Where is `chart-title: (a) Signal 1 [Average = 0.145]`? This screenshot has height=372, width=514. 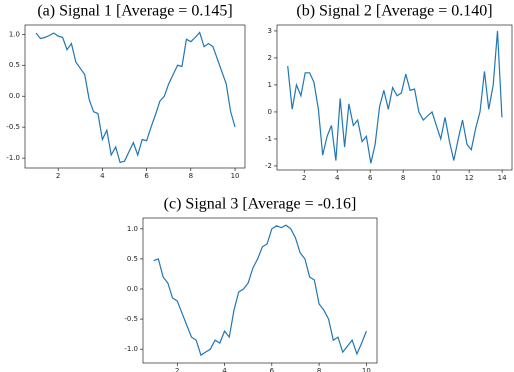 chart-title: (a) Signal 1 [Average = 0.145] is located at coordinates (134, 11).